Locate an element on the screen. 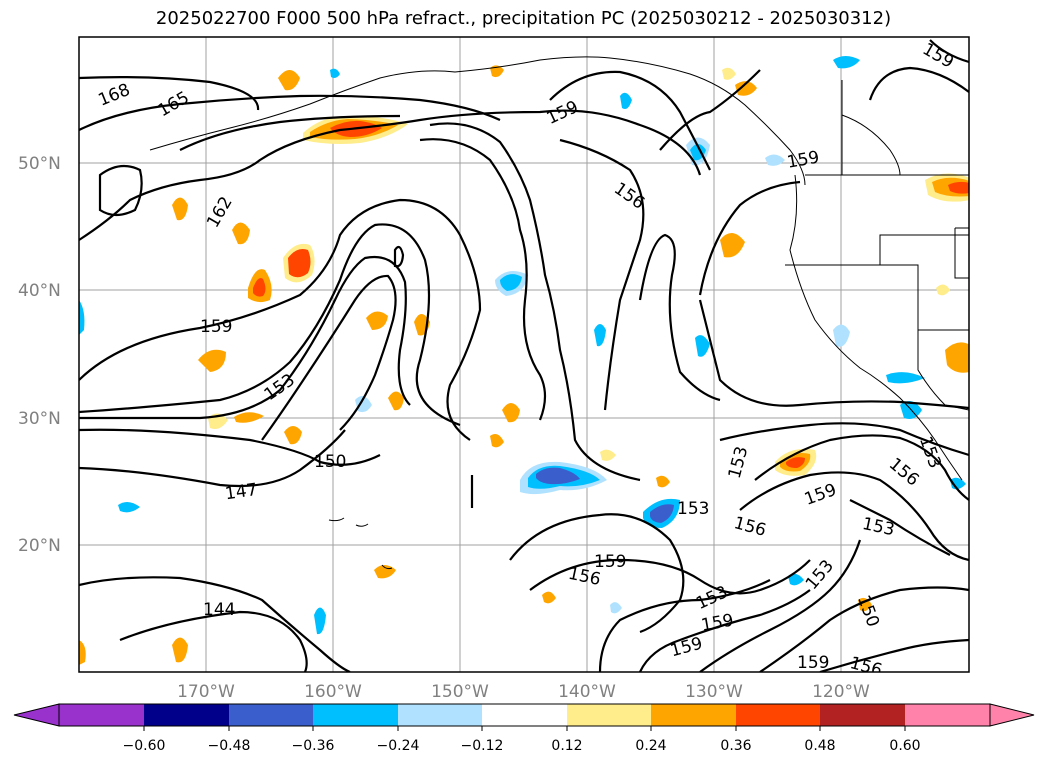 Image resolution: width=1047 pixels, height=765 pixels. contour-159k is located at coordinates (949, 51).